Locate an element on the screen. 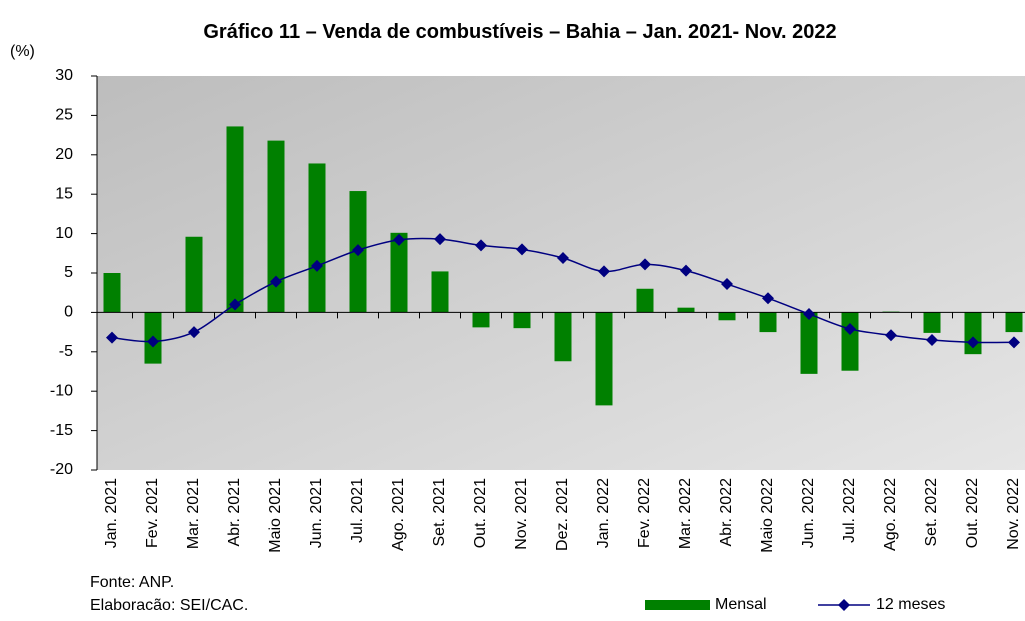 This screenshot has height=621, width=1025. legend-swatch is located at coordinates (677, 605).